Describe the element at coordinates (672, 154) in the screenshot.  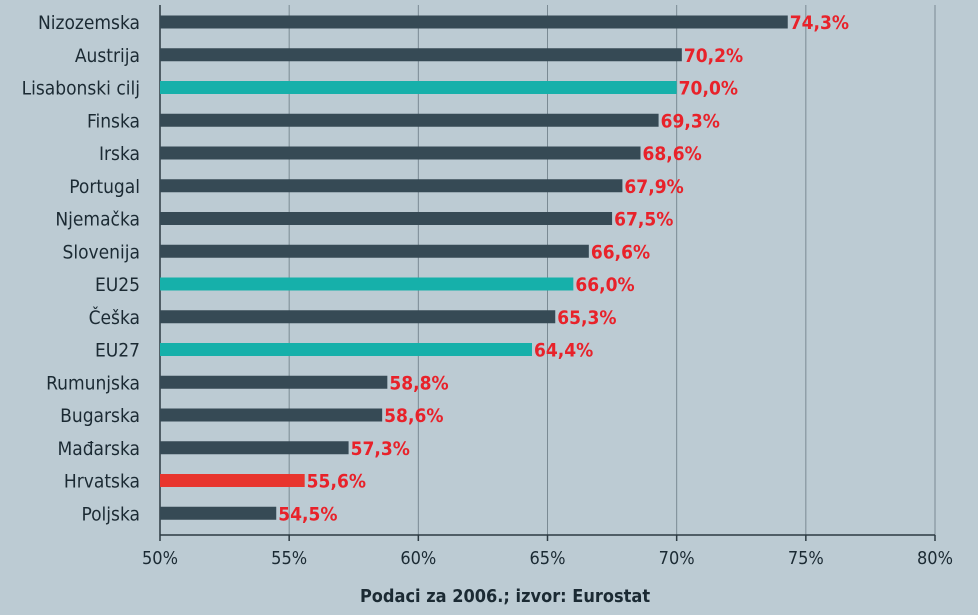
I see `value-label: 68,6%` at that location.